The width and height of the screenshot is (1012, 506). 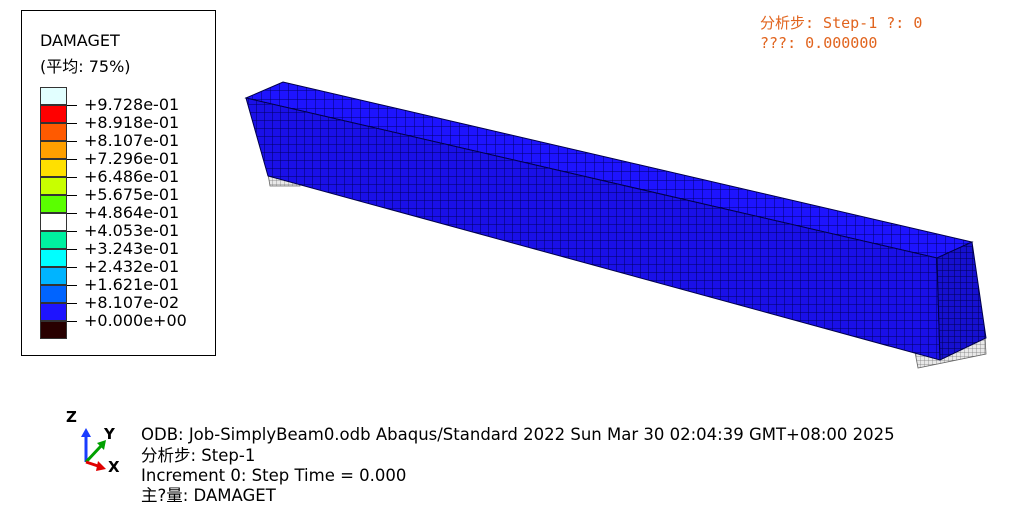 I want to click on legend-value-label: +0.000e+00, so click(x=135, y=320).